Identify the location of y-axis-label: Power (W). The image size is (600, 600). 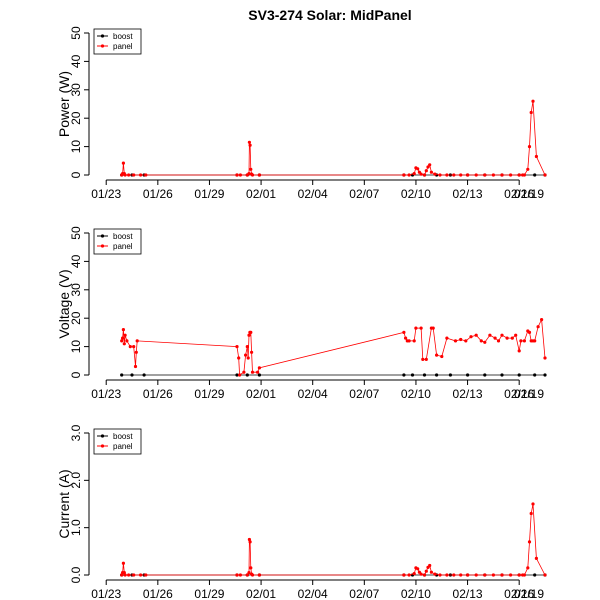
(64, 104).